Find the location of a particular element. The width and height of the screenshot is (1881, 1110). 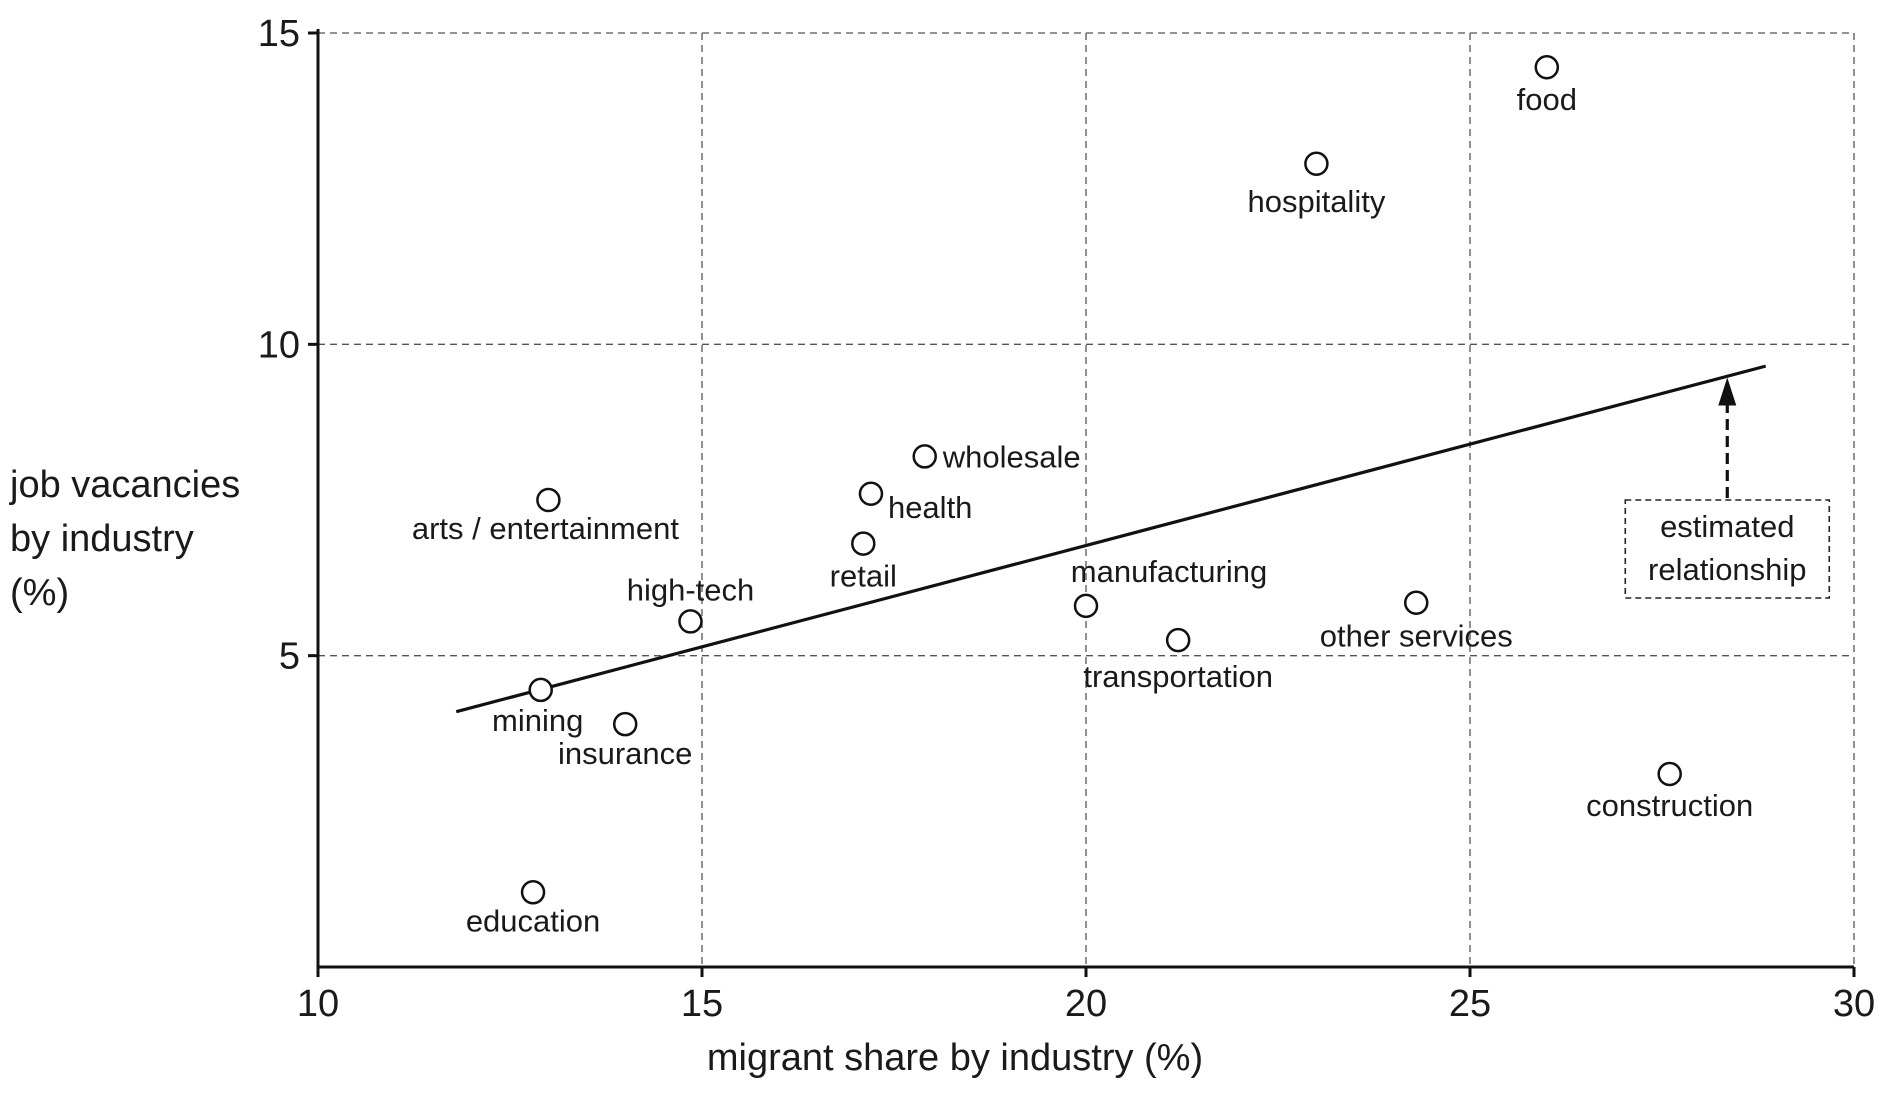

point-label: other services is located at coordinates (1416, 636).